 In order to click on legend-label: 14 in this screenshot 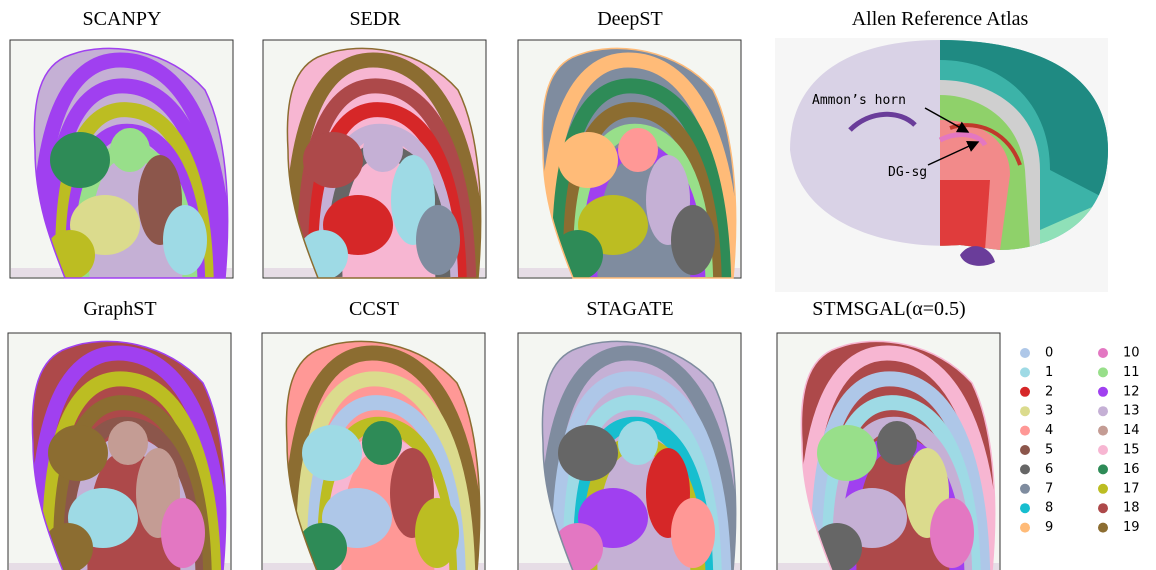, I will do `click(1131, 430)`.